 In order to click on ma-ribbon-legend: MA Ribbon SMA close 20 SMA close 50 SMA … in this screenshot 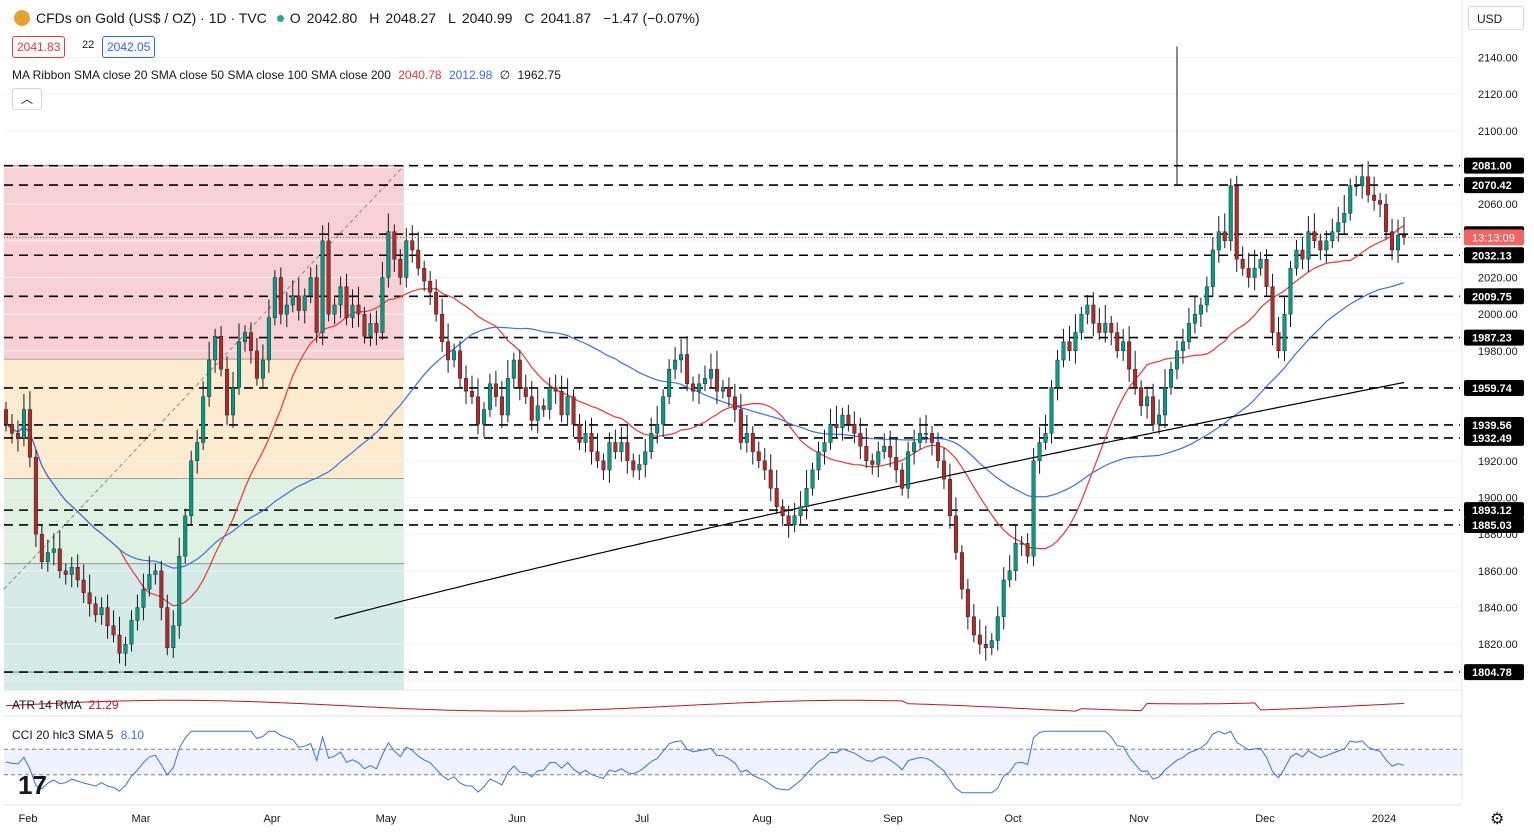, I will do `click(286, 75)`.